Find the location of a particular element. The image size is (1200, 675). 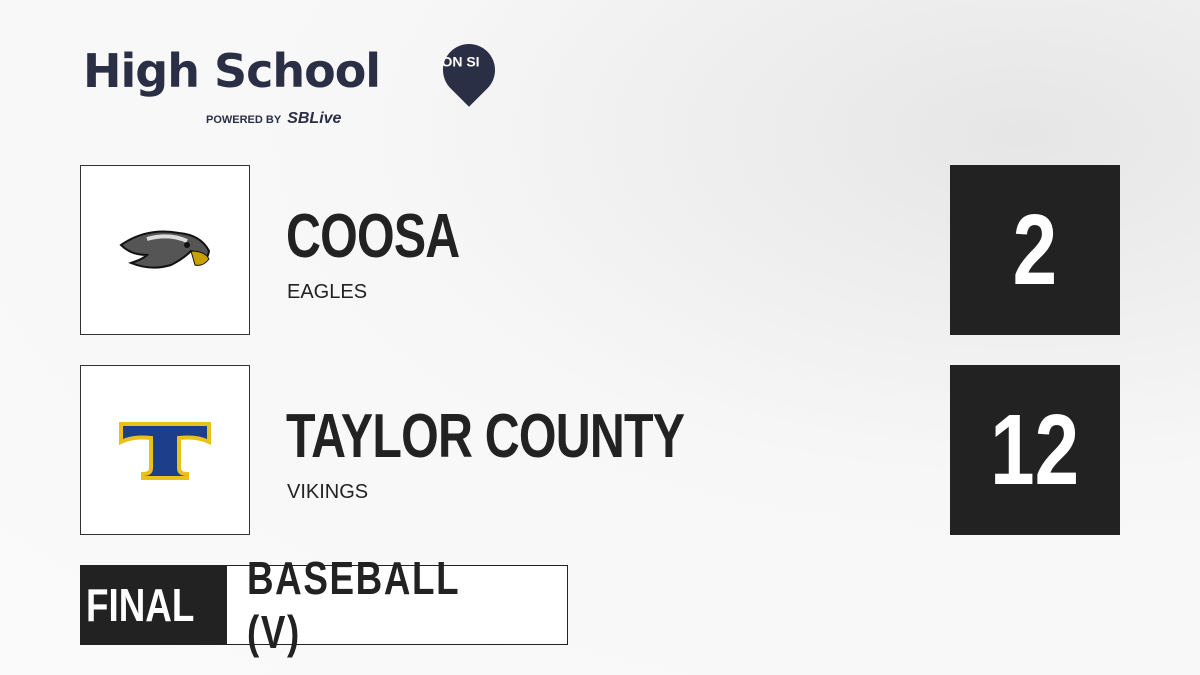

final-badge: FINAL is located at coordinates (154, 605).